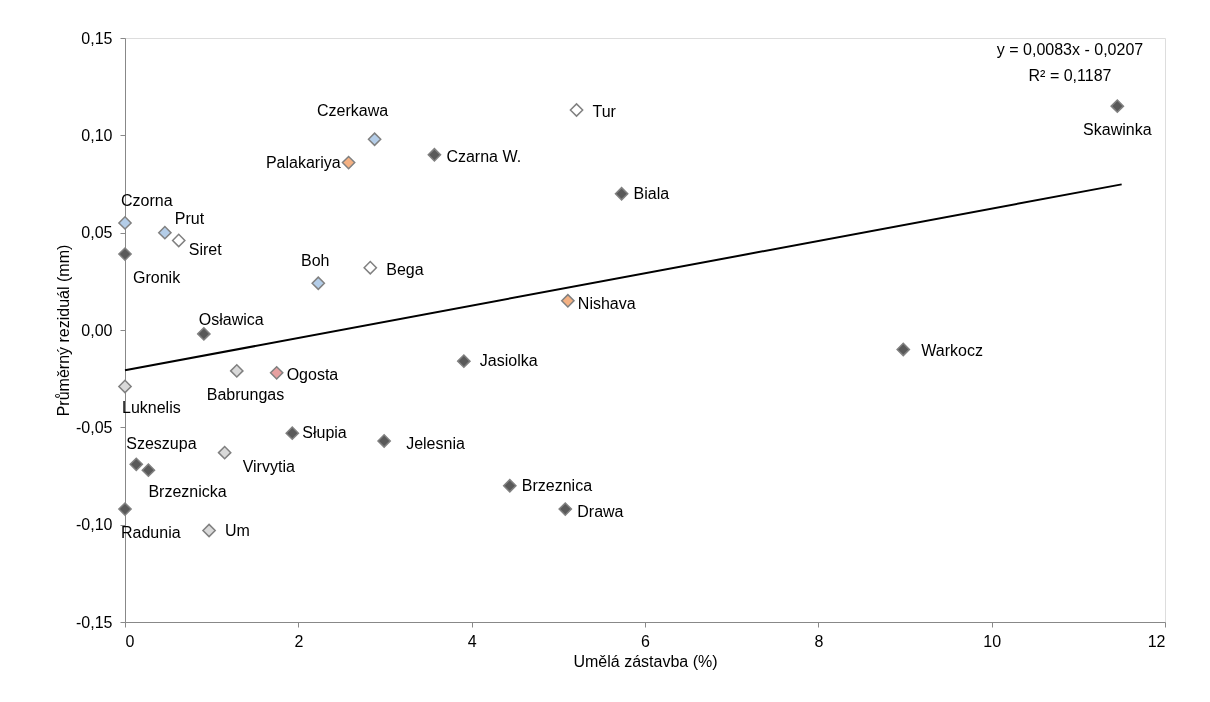 The height and width of the screenshot is (702, 1210). What do you see at coordinates (651, 193) in the screenshot?
I see `annotation: Biala` at bounding box center [651, 193].